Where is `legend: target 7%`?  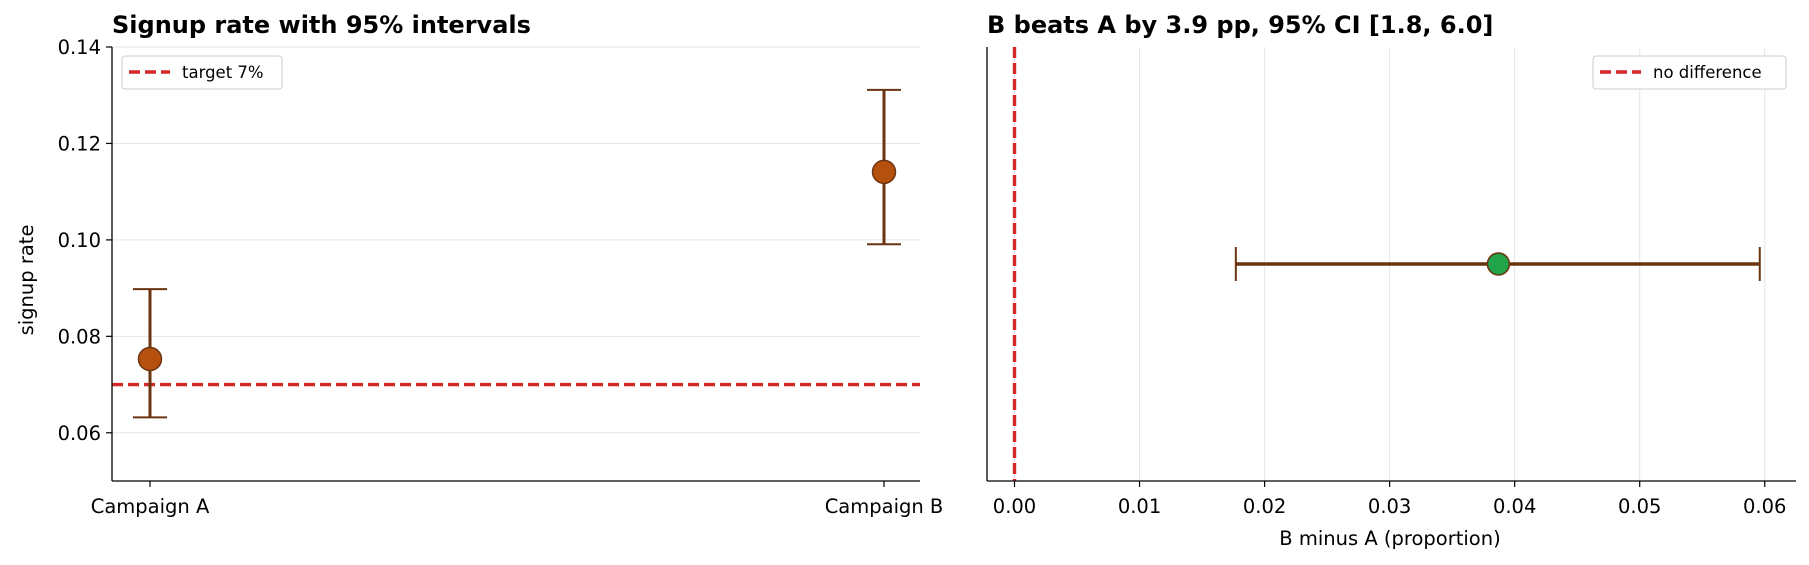 legend: target 7% is located at coordinates (202, 72).